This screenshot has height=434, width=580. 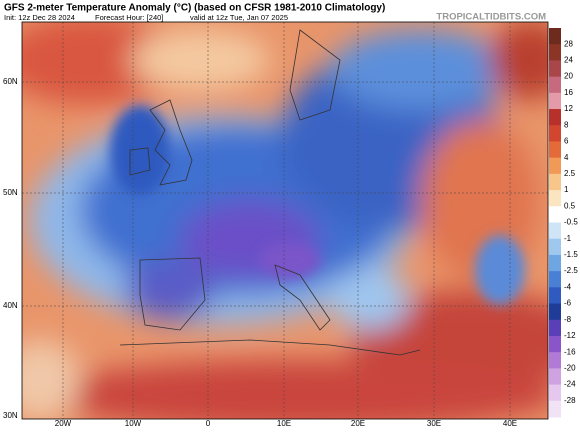 What do you see at coordinates (568, 60) in the screenshot?
I see `colorbar-label: 24` at bounding box center [568, 60].